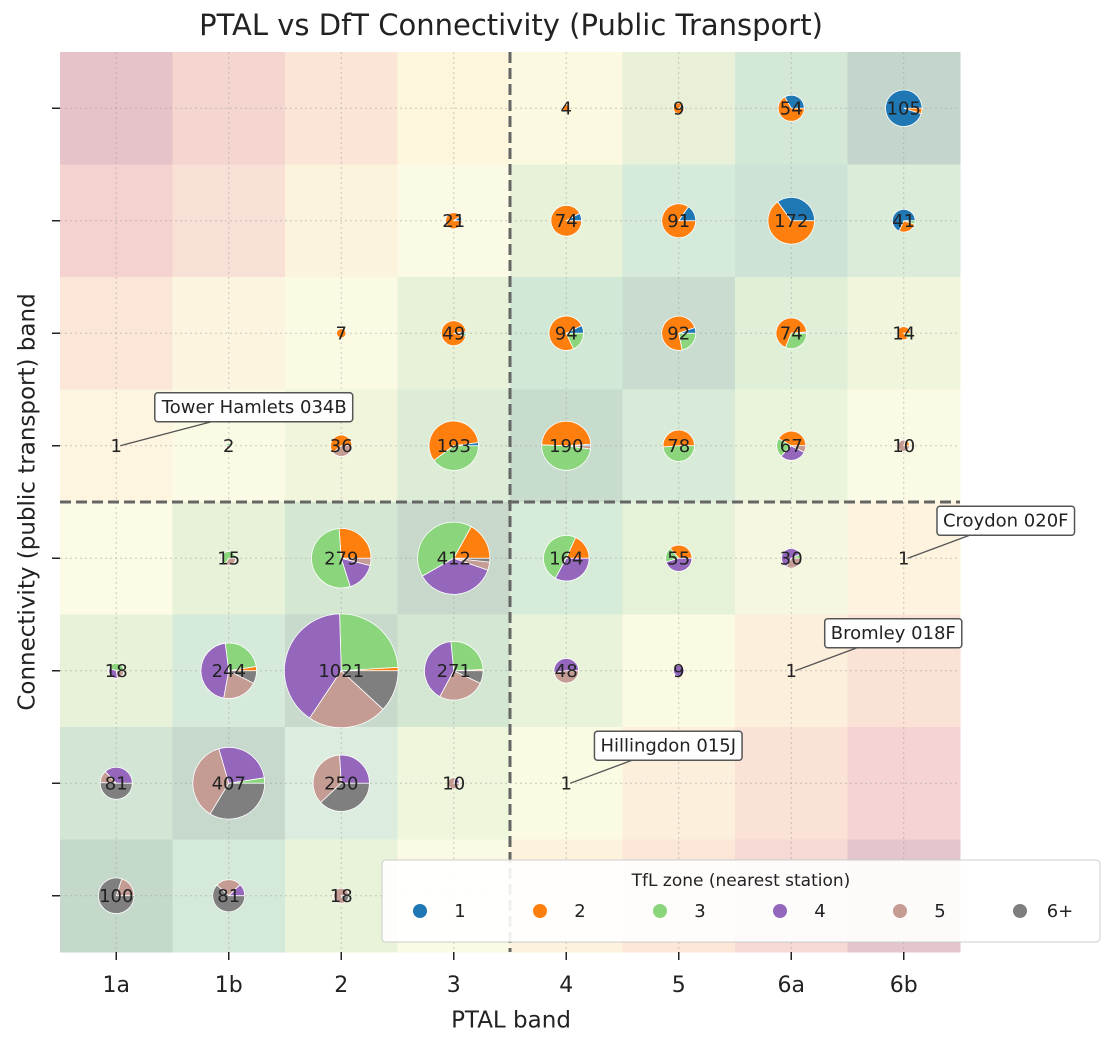  I want to click on count-label: 41, so click(903, 221).